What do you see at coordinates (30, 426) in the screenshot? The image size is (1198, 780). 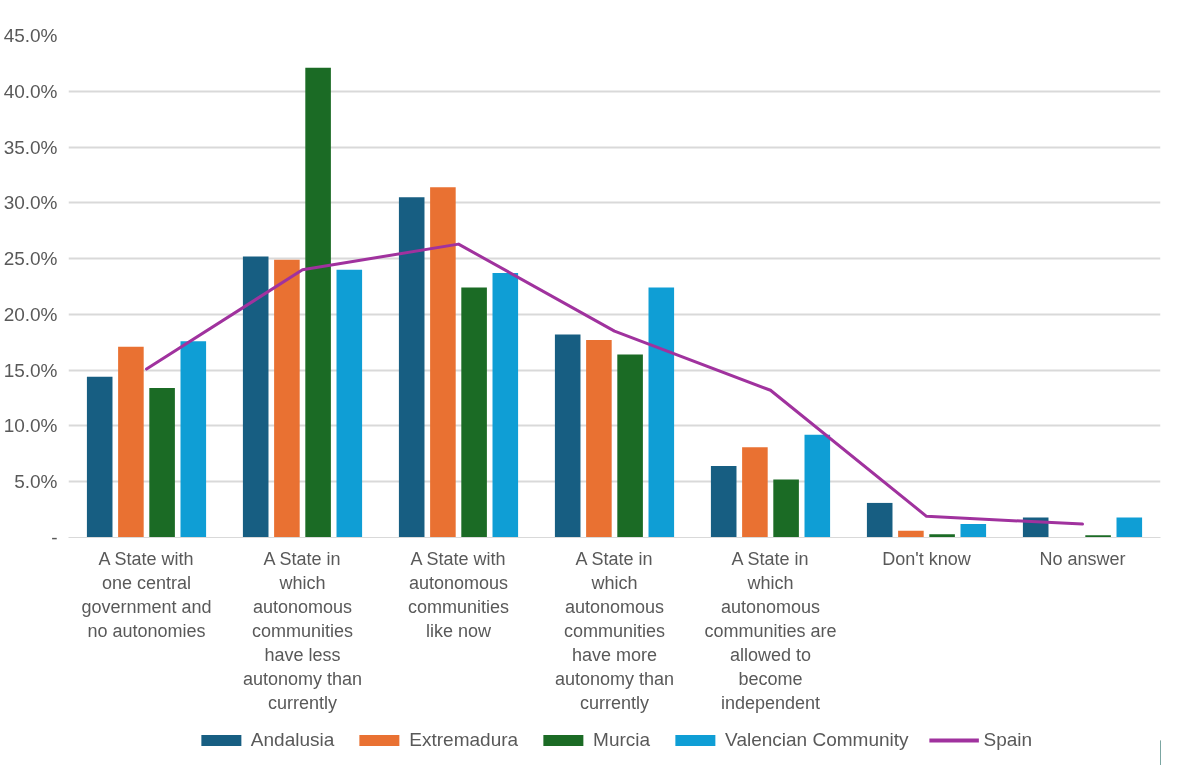 I see `y-tick-label: 10.0%` at bounding box center [30, 426].